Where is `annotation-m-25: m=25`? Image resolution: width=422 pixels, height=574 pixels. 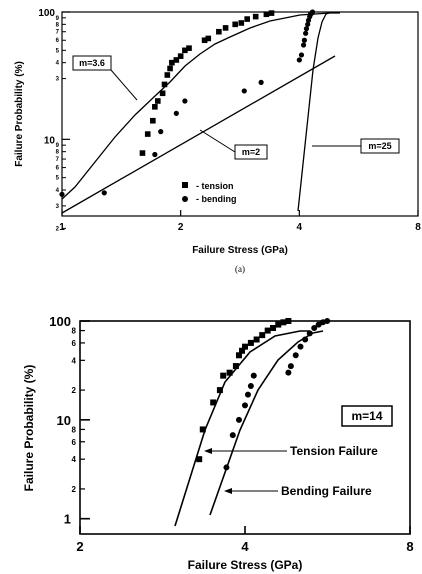
annotation-m-25: m=25 is located at coordinates (379, 146).